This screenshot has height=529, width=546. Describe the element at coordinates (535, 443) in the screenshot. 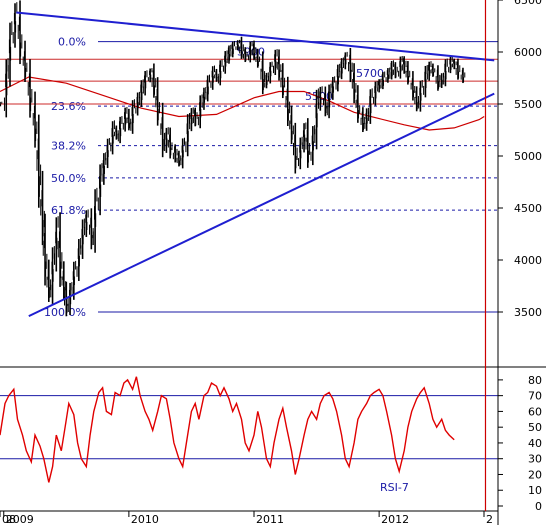

I see `rsi-y-tick-label: 40` at that location.